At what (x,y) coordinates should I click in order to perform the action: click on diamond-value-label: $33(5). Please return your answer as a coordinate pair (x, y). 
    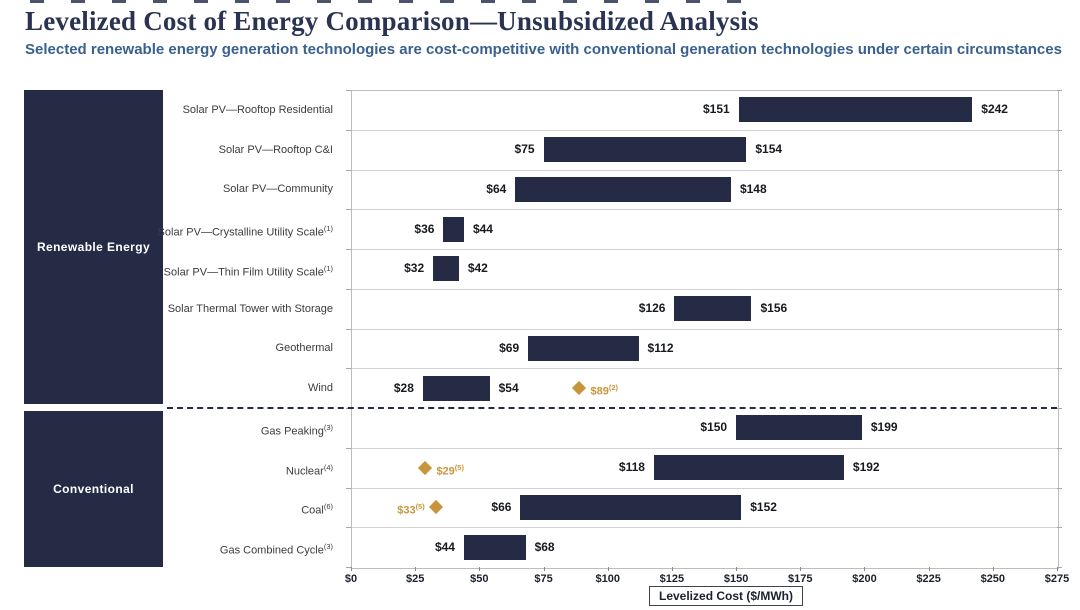
    Looking at the image, I should click on (411, 510).